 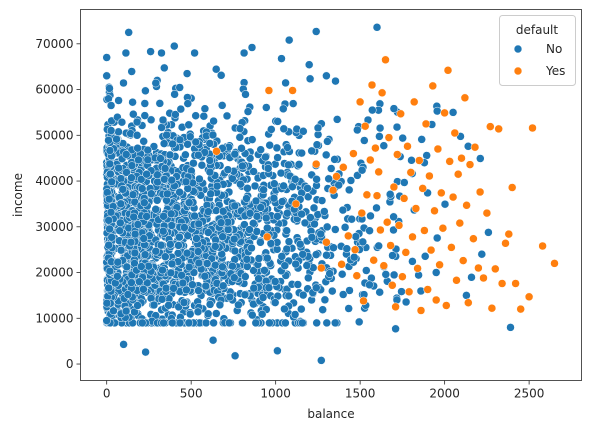 What do you see at coordinates (275, 394) in the screenshot?
I see `x-tick-label: 1000` at bounding box center [275, 394].